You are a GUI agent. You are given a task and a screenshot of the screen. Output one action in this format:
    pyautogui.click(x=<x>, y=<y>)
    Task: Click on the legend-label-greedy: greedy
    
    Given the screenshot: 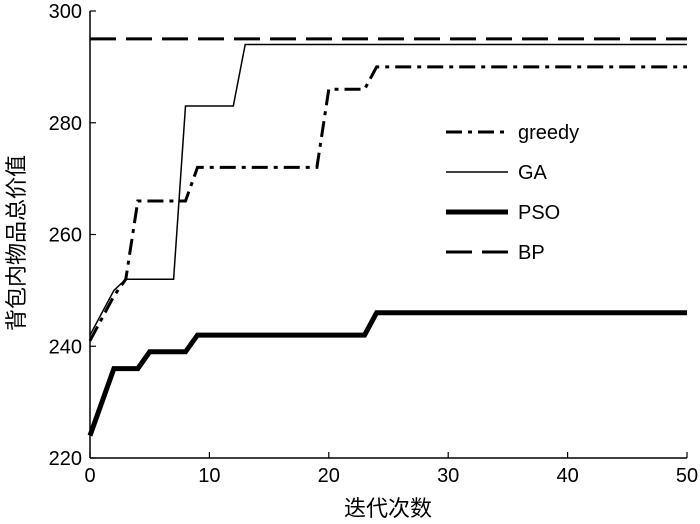 What is the action you would take?
    pyautogui.click(x=548, y=133)
    